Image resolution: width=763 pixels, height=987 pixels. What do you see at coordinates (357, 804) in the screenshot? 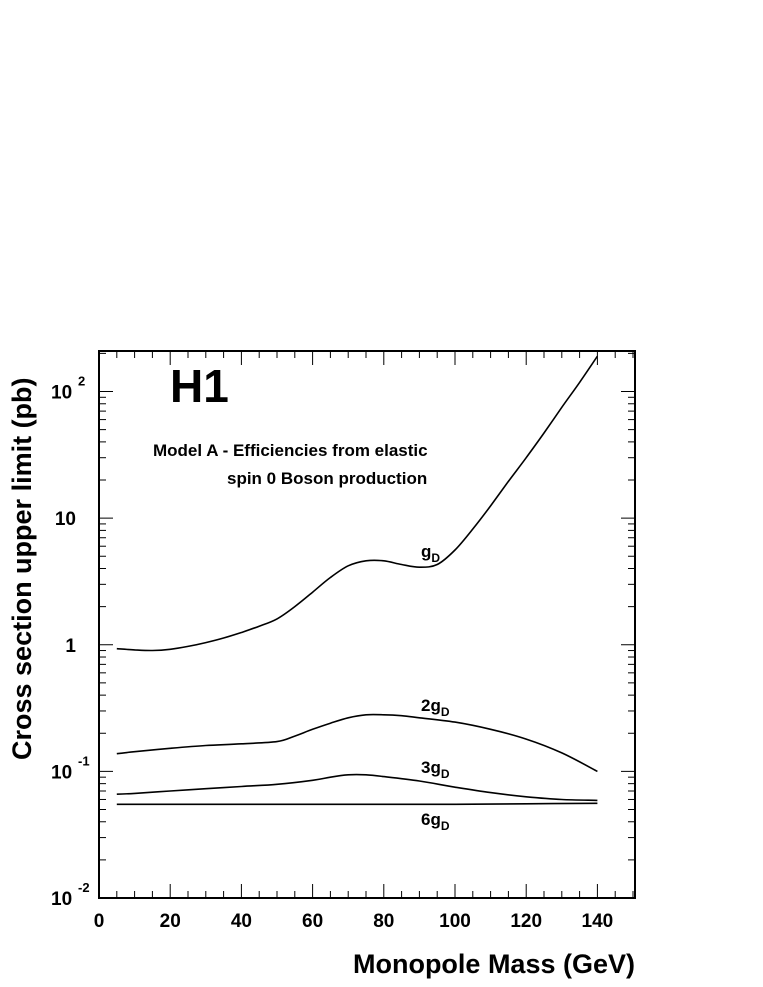
I see `series-6gD-line` at bounding box center [357, 804].